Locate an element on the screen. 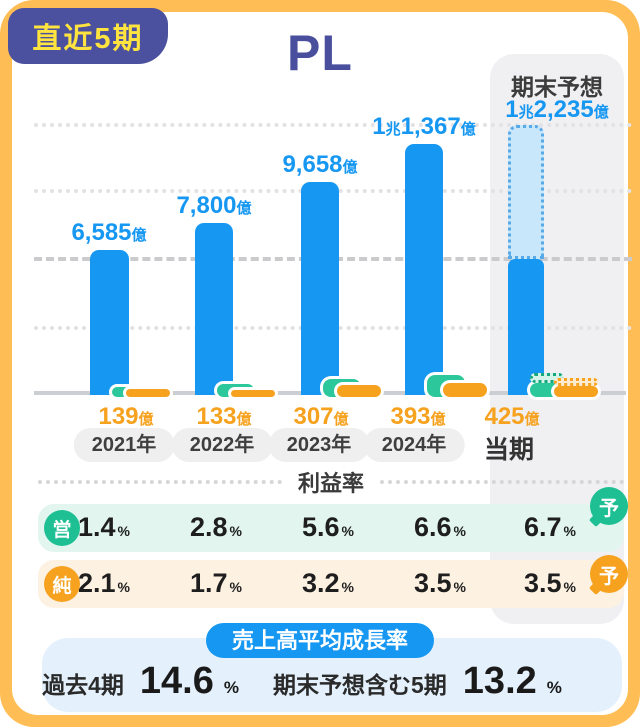 This screenshot has width=640, height=727. rate-value: 3.2% is located at coordinates (328, 583).